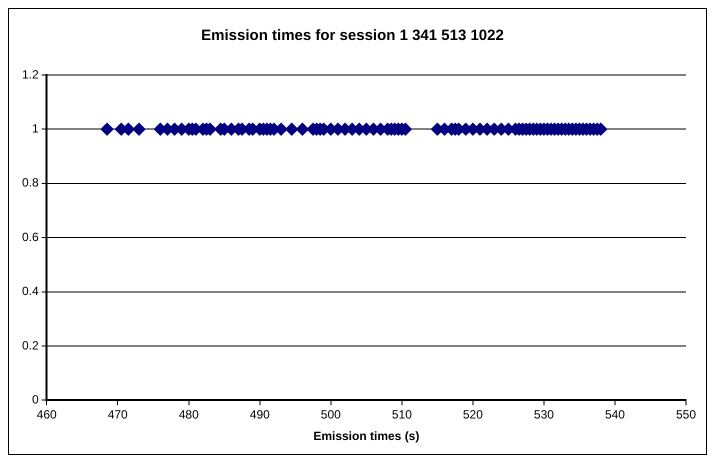  What do you see at coordinates (47, 415) in the screenshot?
I see `x-tick-label: 460` at bounding box center [47, 415].